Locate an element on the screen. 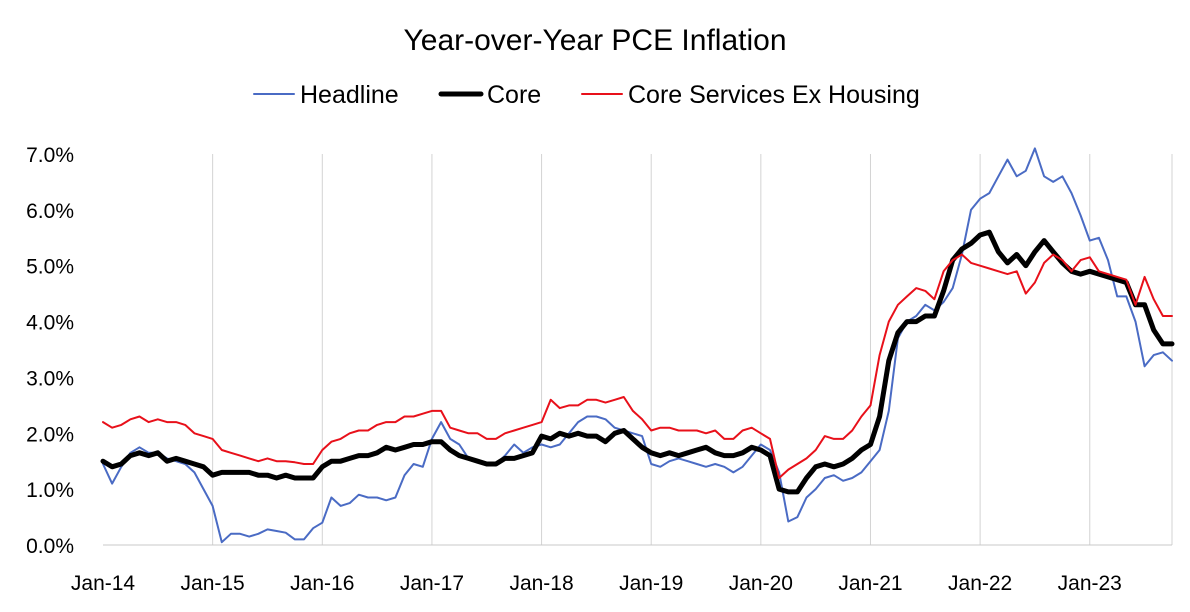 Image resolution: width=1190 pixels, height=612 pixels. y-tick-label: 3.0% is located at coordinates (50, 378).